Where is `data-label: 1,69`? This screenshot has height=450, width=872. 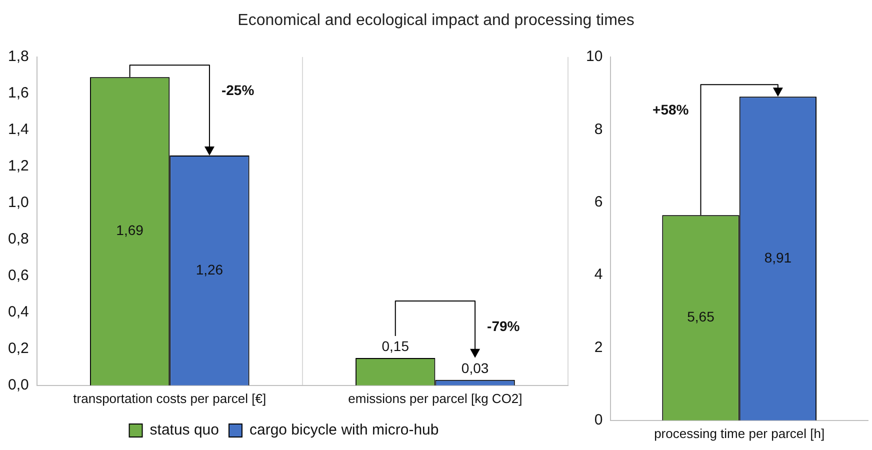
data-label: 1,69 is located at coordinates (130, 230).